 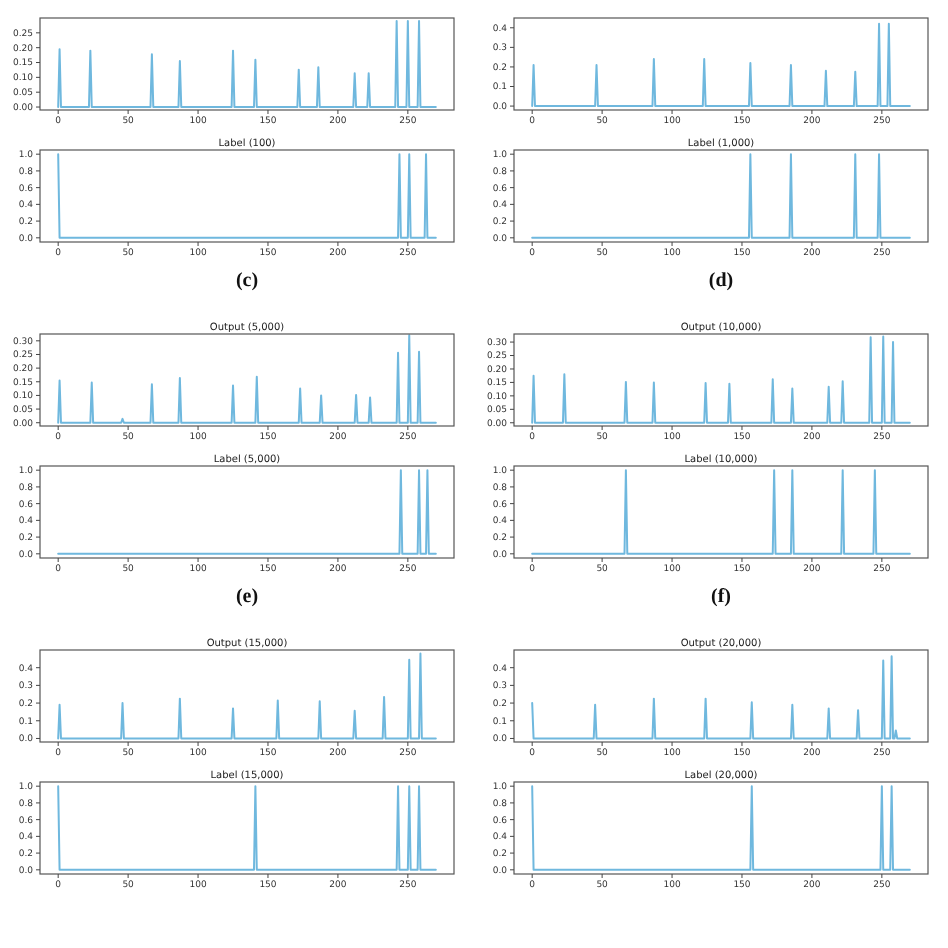 I want to click on text: (e), so click(x=247, y=597).